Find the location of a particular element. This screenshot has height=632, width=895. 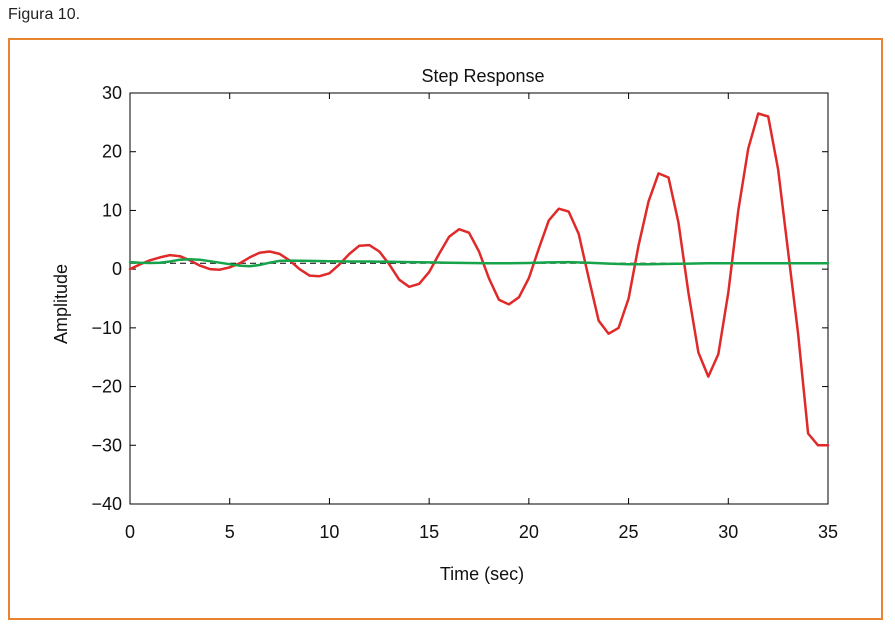

y-tick-label: 20 is located at coordinates (112, 152).